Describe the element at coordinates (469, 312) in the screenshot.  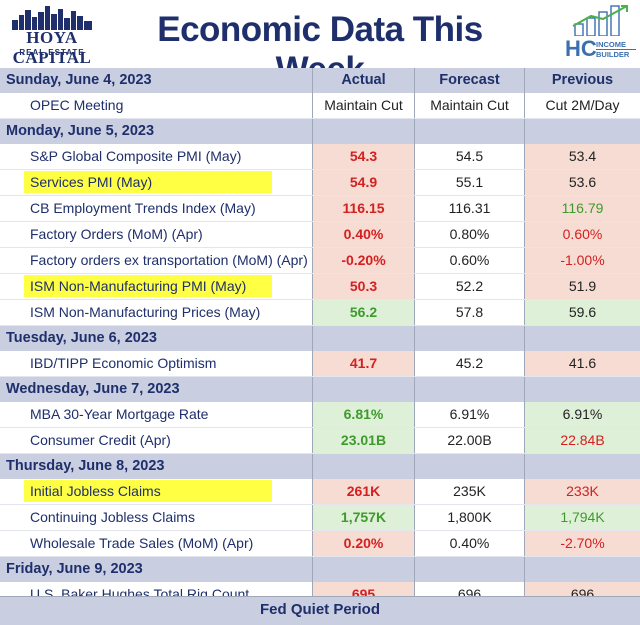
I see `forecast-value: 57.8` at that location.